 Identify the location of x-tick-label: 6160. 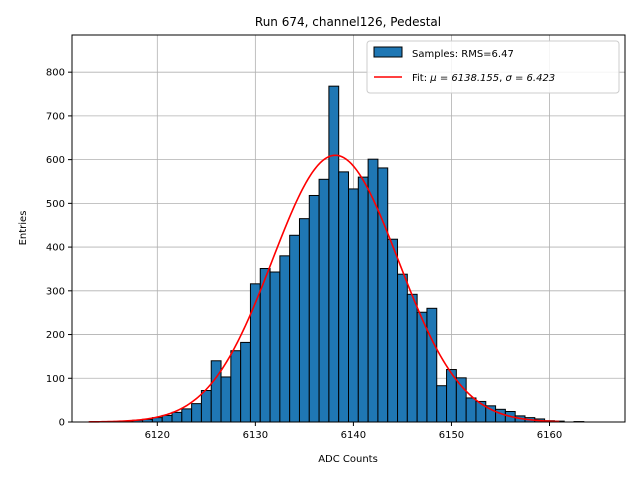
(549, 435).